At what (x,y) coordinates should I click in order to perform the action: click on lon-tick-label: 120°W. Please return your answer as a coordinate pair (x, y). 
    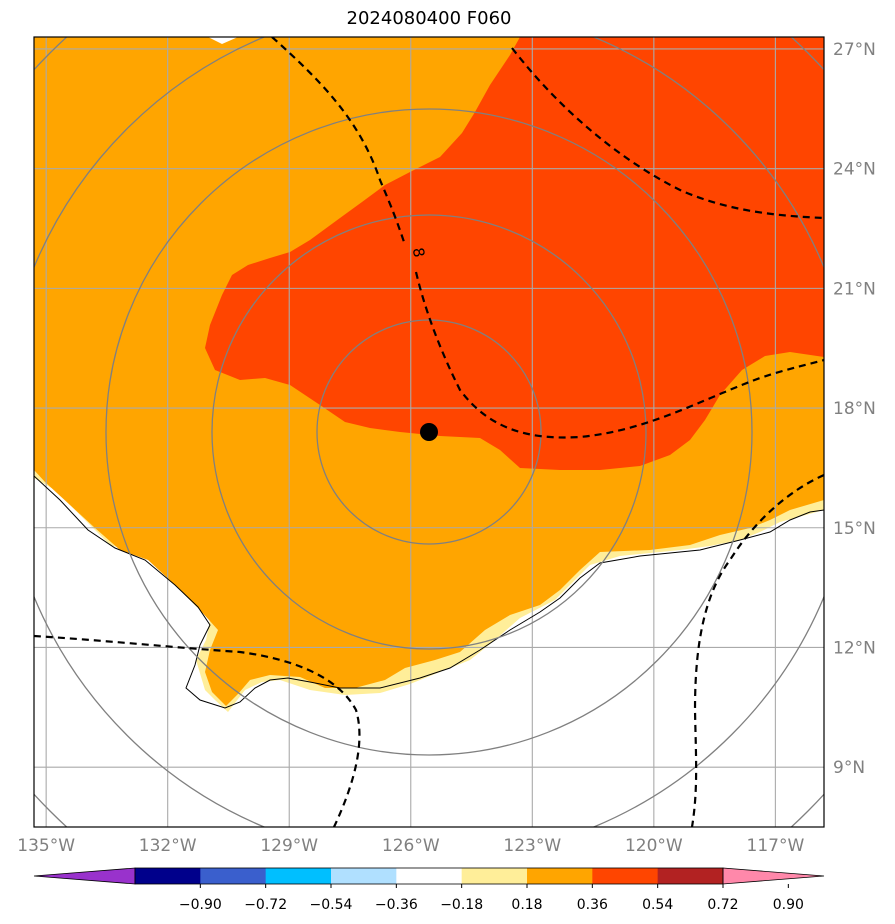
    Looking at the image, I should click on (654, 846).